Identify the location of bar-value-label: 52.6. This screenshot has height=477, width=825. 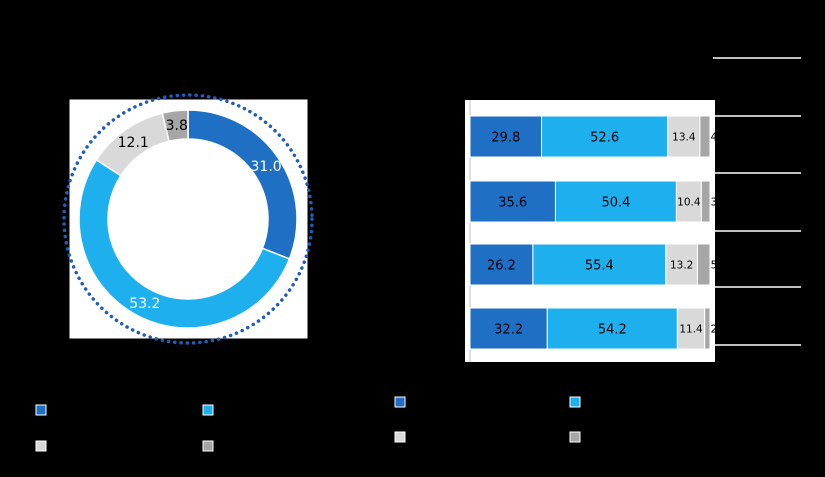
(604, 138).